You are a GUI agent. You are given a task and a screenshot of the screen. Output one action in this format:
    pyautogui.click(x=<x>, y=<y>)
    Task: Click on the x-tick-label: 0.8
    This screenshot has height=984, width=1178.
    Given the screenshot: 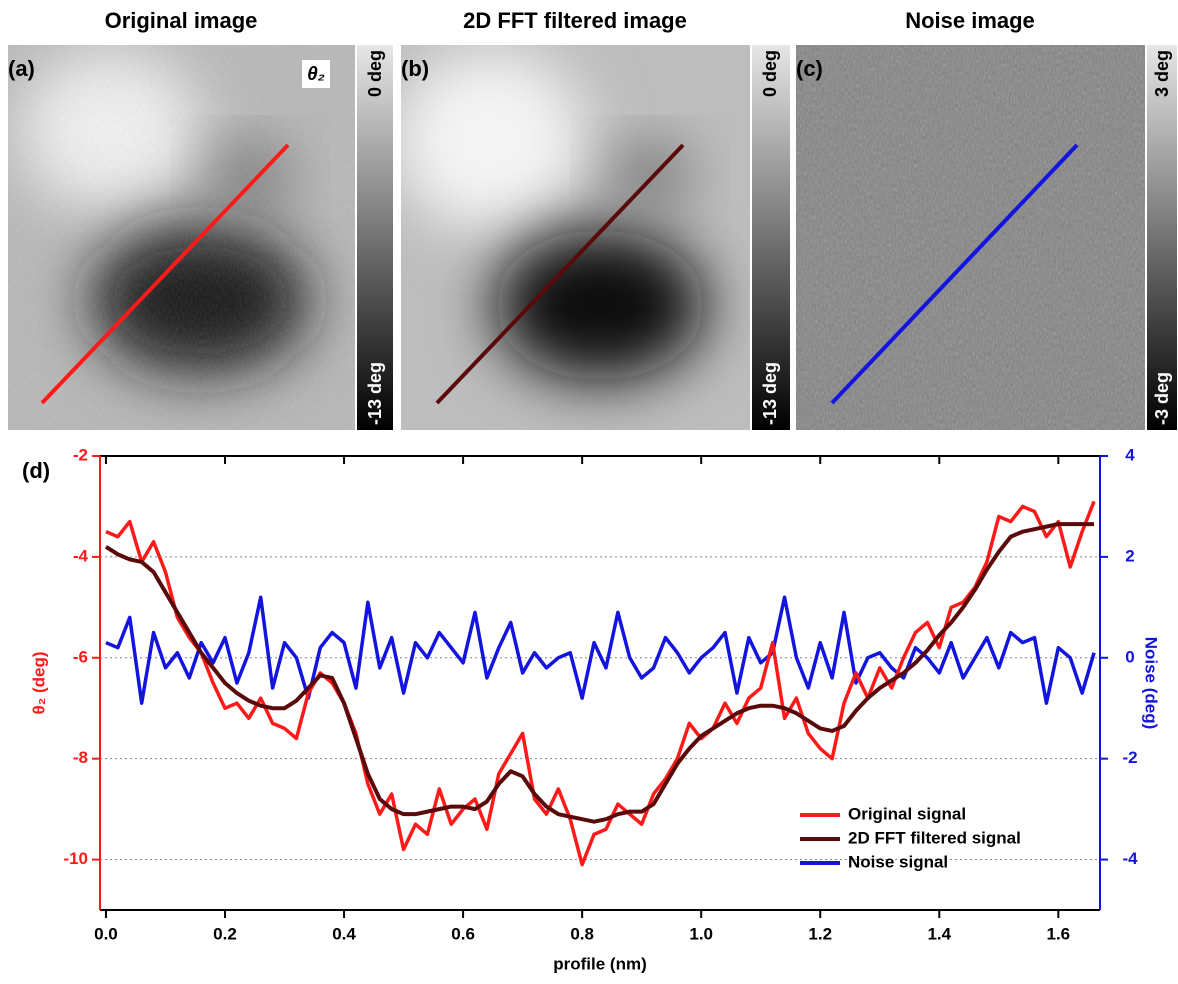 What is the action you would take?
    pyautogui.click(x=582, y=933)
    